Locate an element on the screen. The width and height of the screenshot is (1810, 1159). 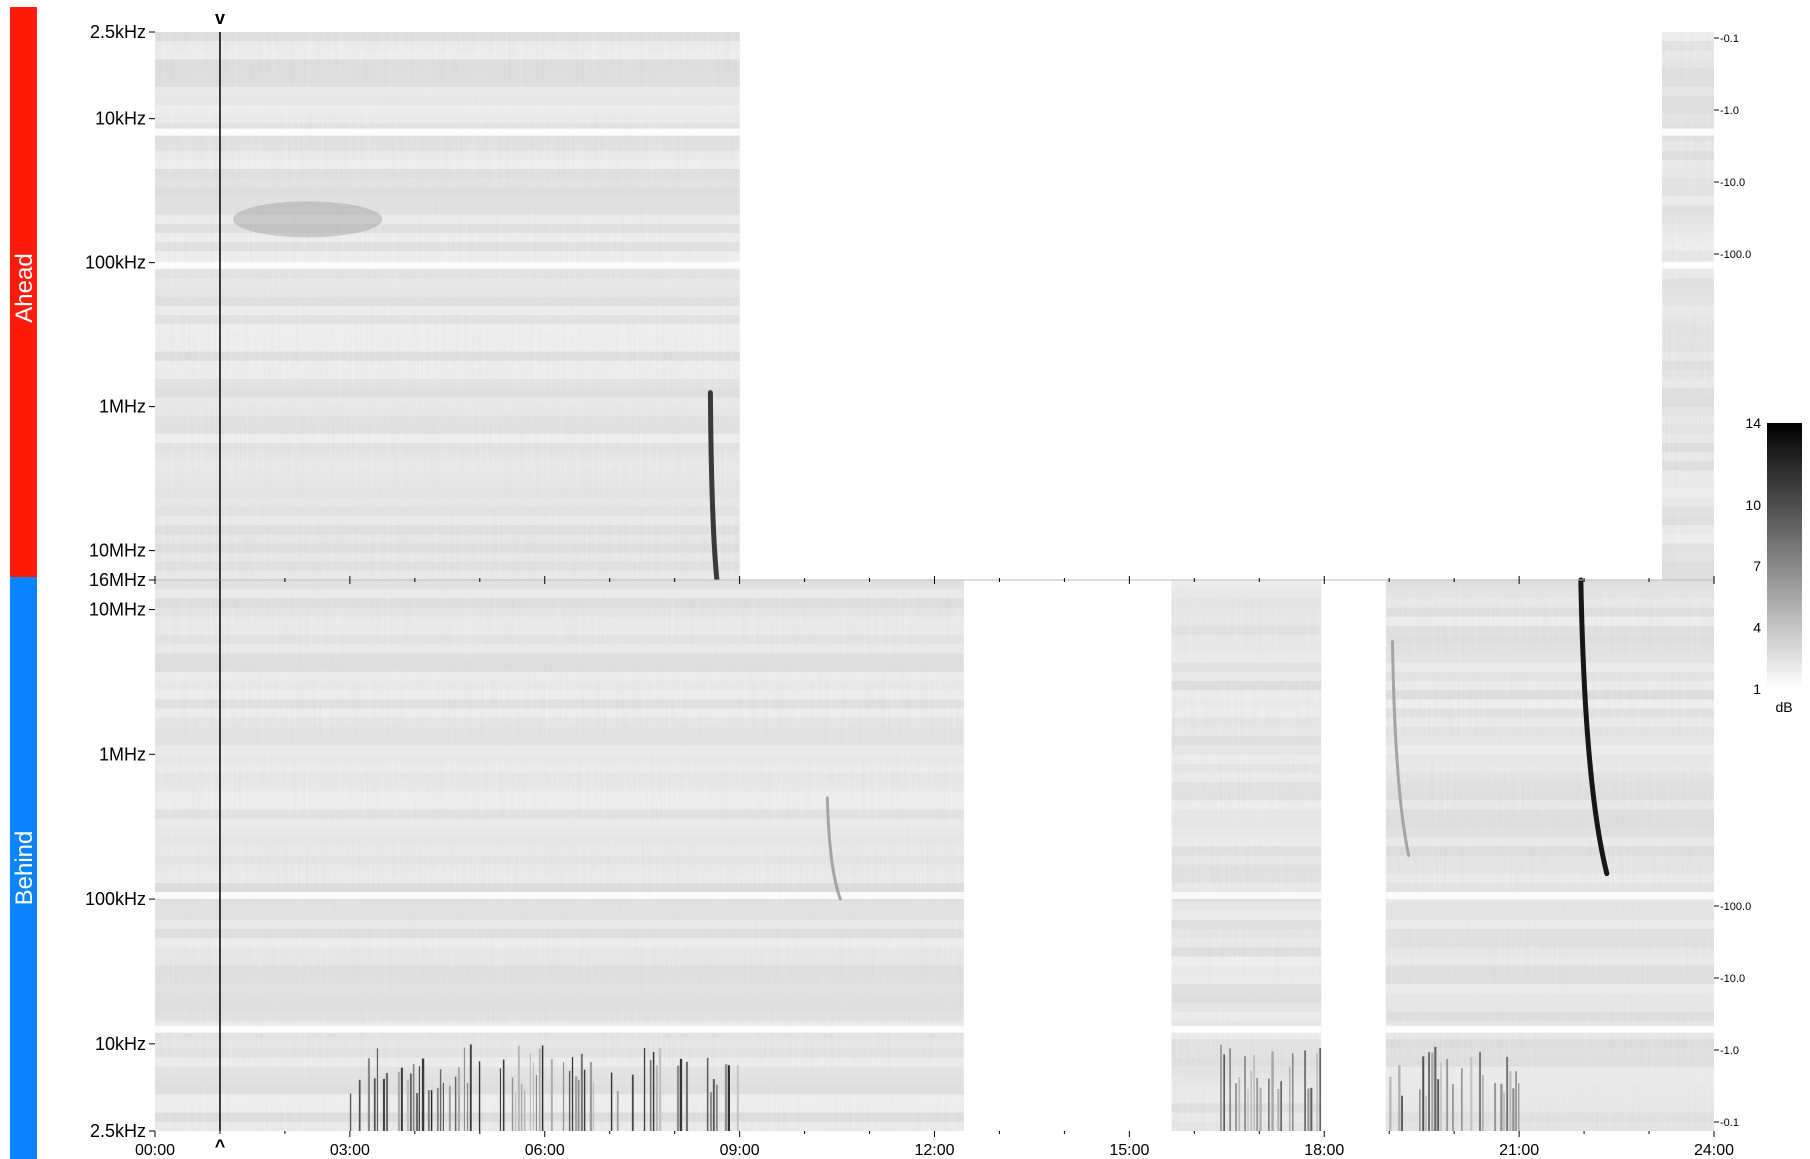
time-tick-label: 06:00 is located at coordinates (545, 1150).